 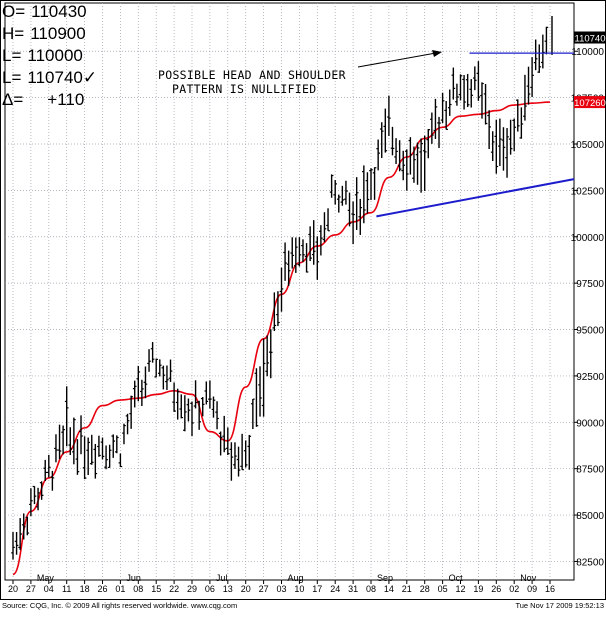 What do you see at coordinates (14, 11) in the screenshot?
I see `open-label: O=` at bounding box center [14, 11].